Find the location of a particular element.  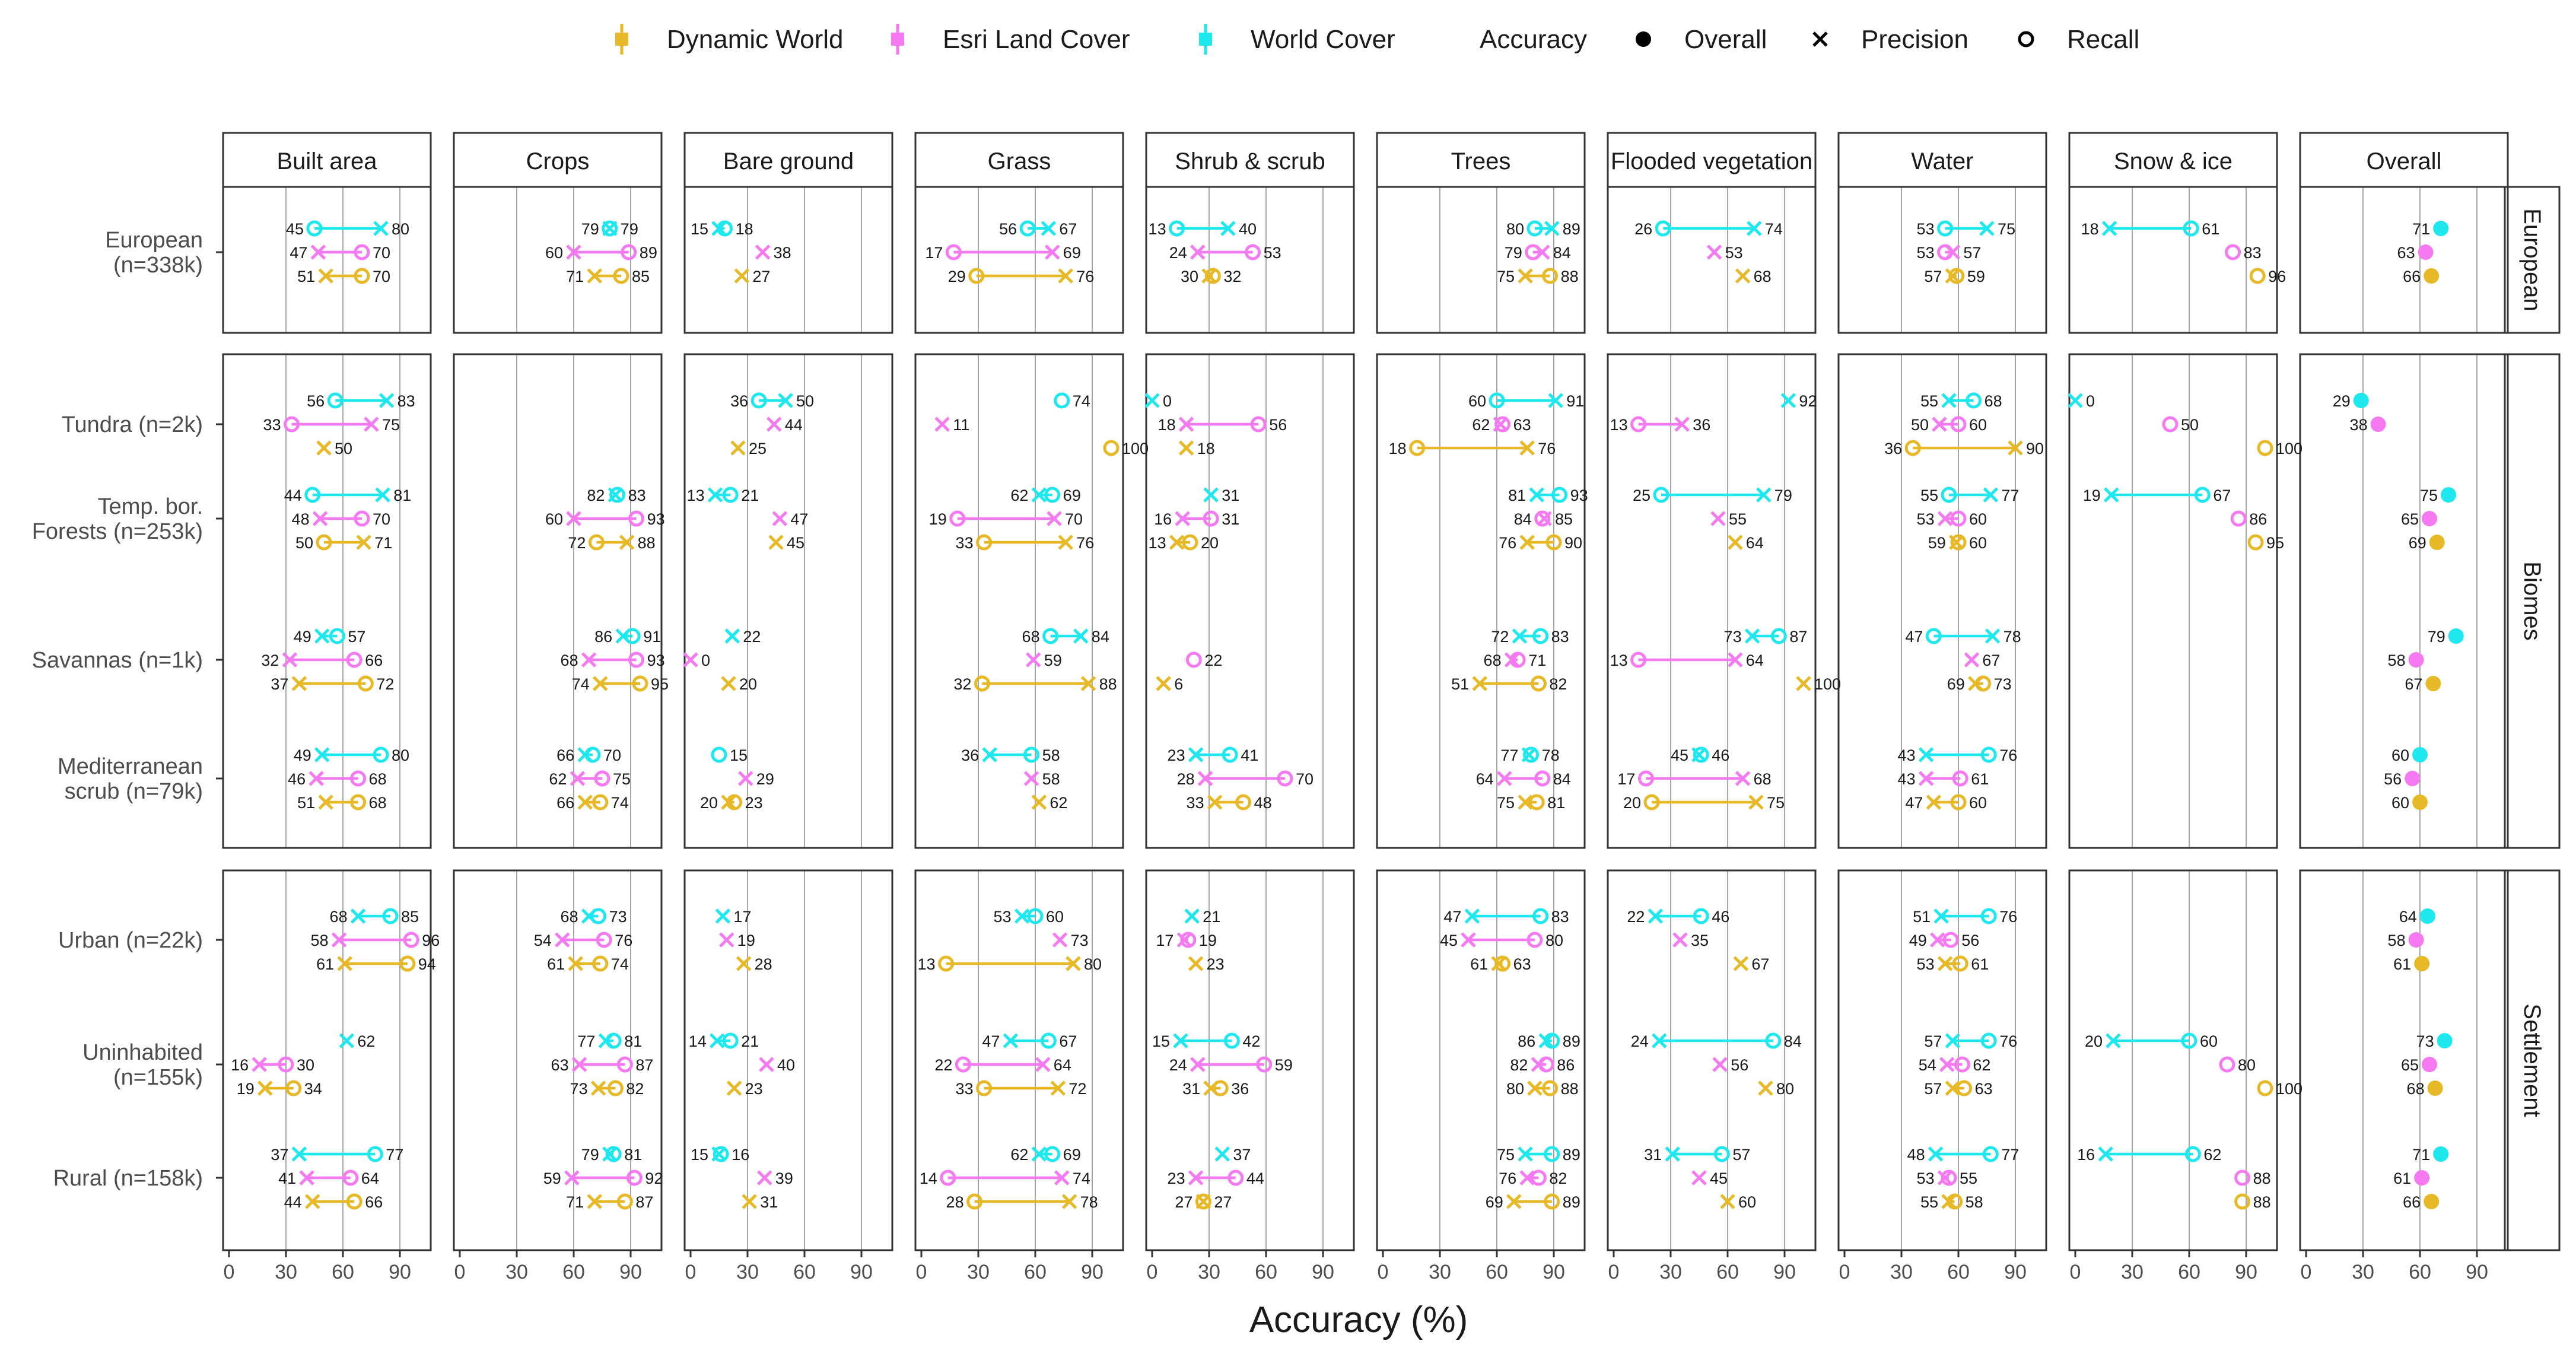

value-label: 90 is located at coordinates (1573, 543).